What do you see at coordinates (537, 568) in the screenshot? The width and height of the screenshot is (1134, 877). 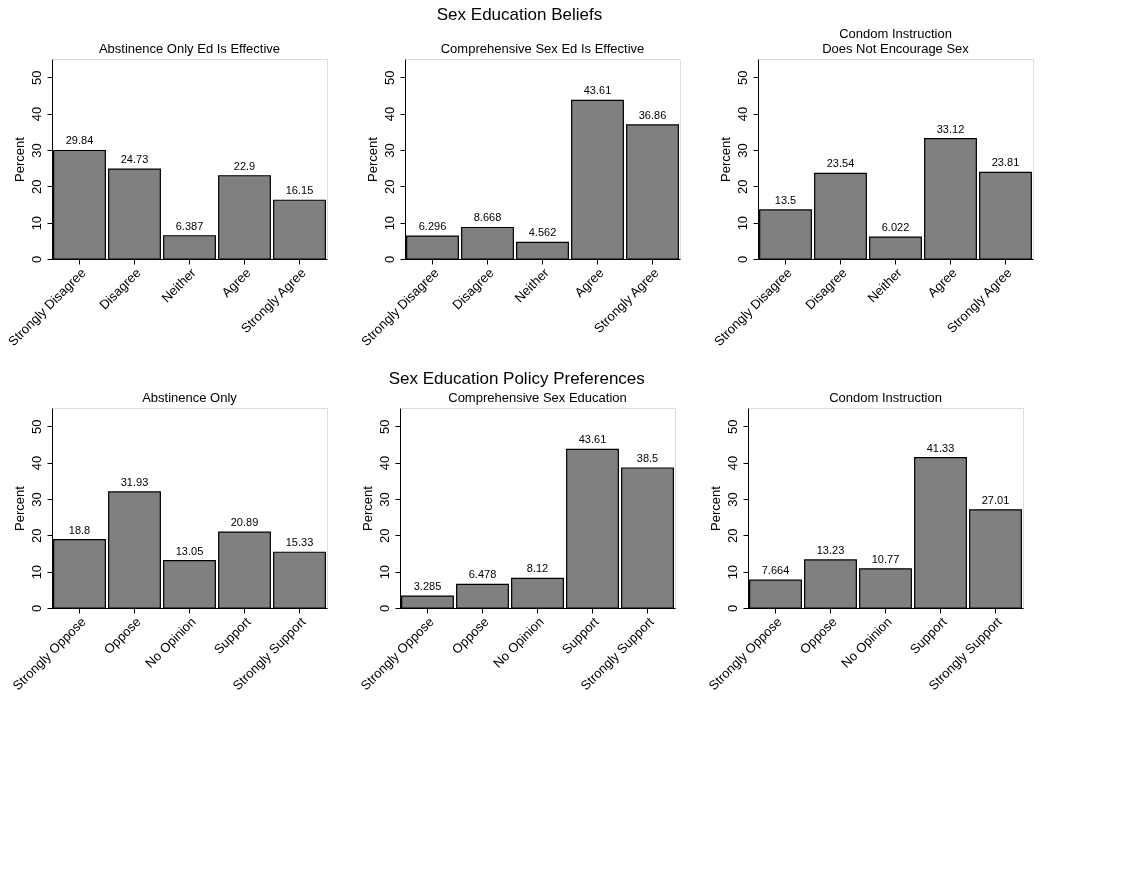 I see `data-label: 8.12` at bounding box center [537, 568].